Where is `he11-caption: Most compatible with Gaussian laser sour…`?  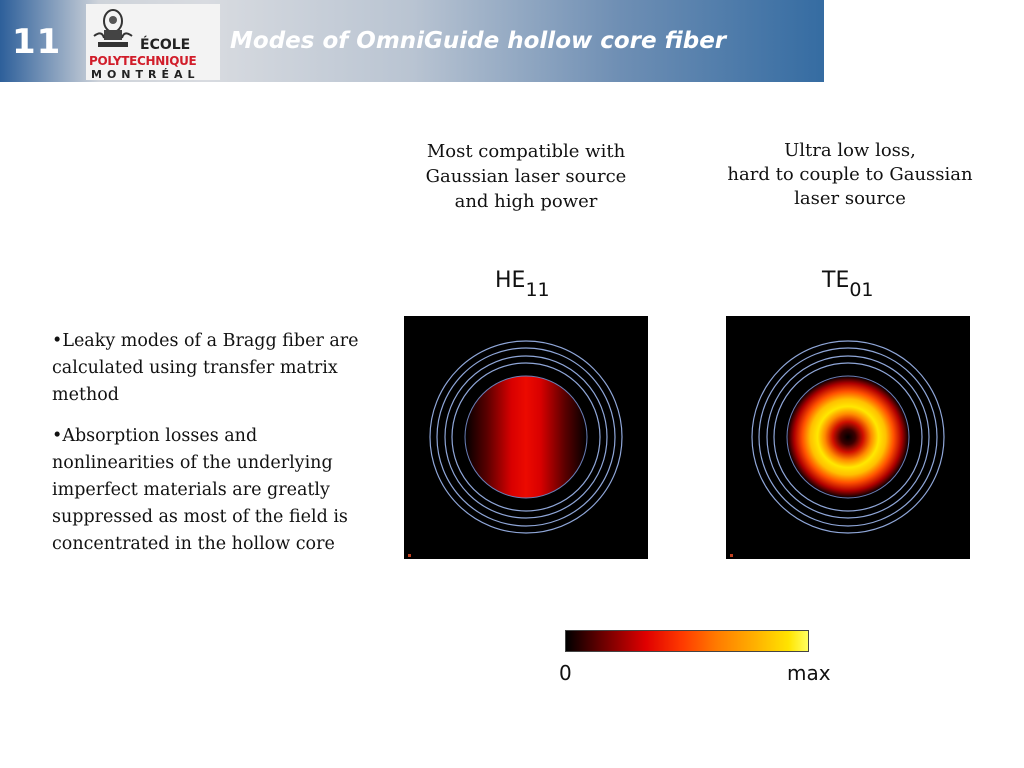
he11-caption: Most compatible with Gaussian laser sour… is located at coordinates (526, 176).